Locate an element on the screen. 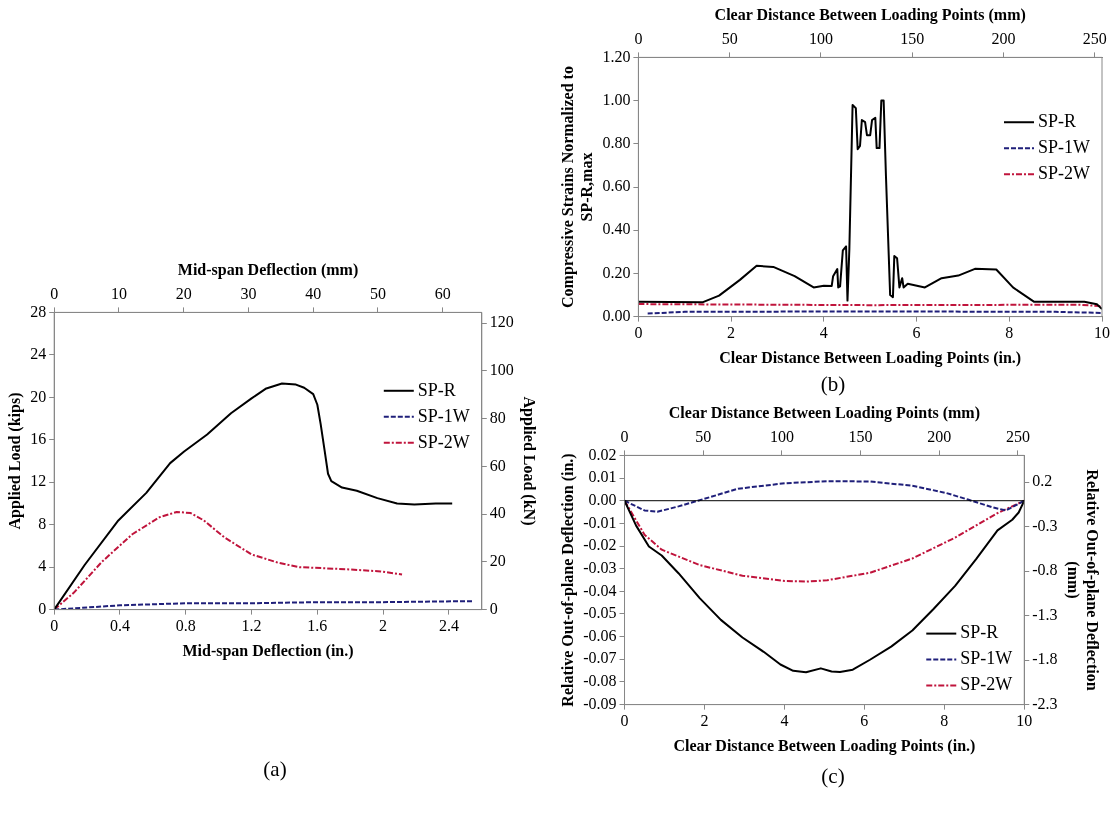 The width and height of the screenshot is (1113, 813). x2-axis-title: Mid-span Deflection (mm) is located at coordinates (268, 269).